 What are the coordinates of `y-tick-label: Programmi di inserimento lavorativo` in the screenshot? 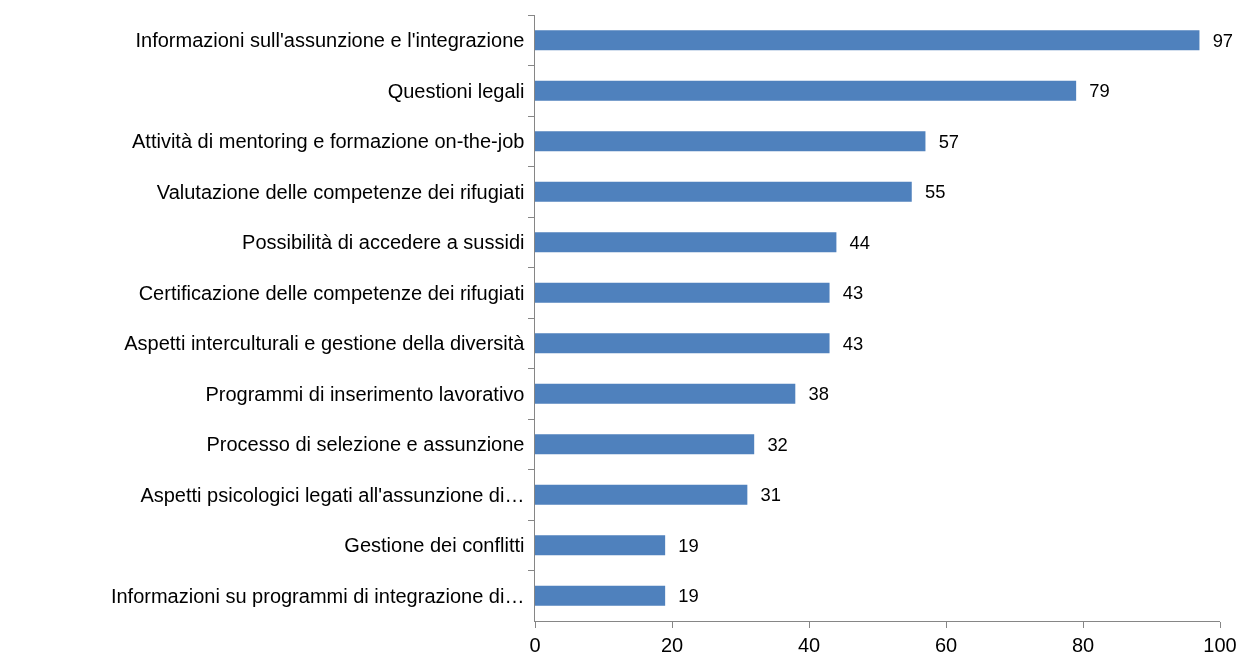 It's located at (367, 393).